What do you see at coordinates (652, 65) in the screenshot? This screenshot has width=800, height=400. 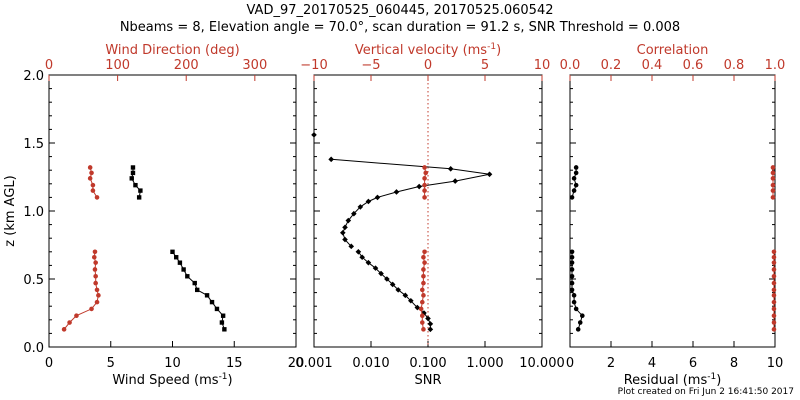 I see `x-tick-label-top: 0.4` at bounding box center [652, 65].